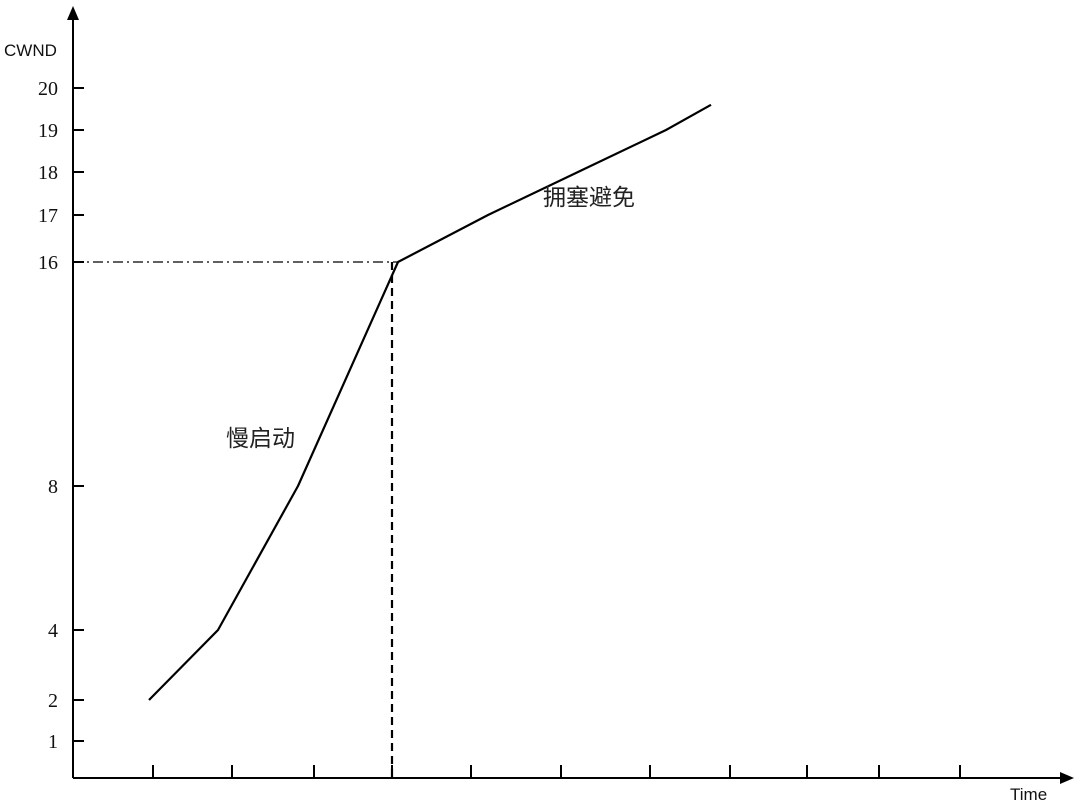 Image resolution: width=1080 pixels, height=802 pixels. What do you see at coordinates (30, 50) in the screenshot?
I see `y-axis-label: CWND` at bounding box center [30, 50].